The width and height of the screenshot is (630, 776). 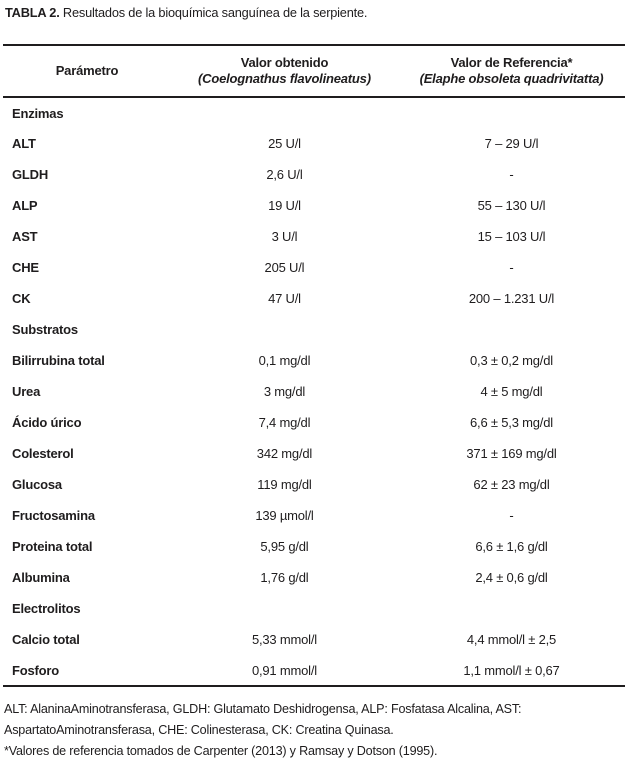 What do you see at coordinates (32, 12) in the screenshot?
I see `table-caption-label: TABLA 2.` at bounding box center [32, 12].